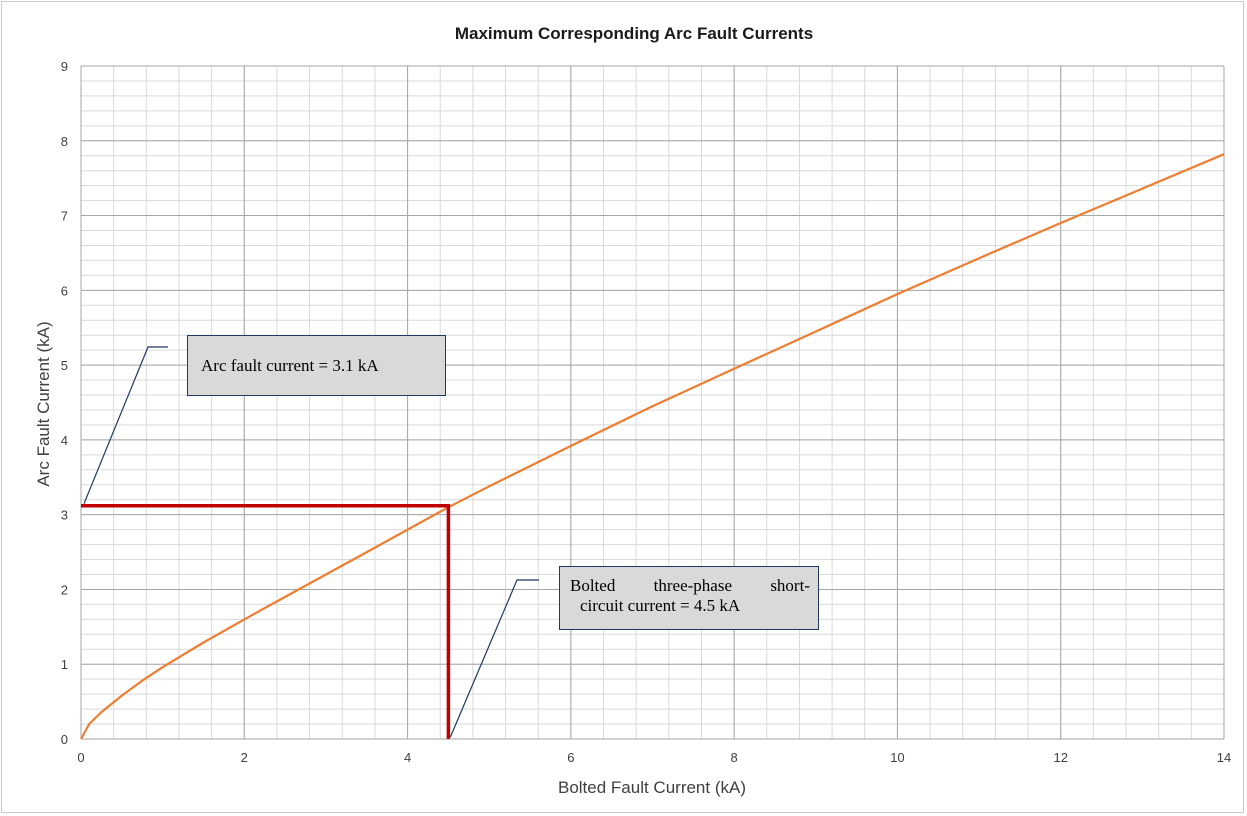 The height and width of the screenshot is (816, 1247). I want to click on y-tick-label: 4, so click(64, 440).